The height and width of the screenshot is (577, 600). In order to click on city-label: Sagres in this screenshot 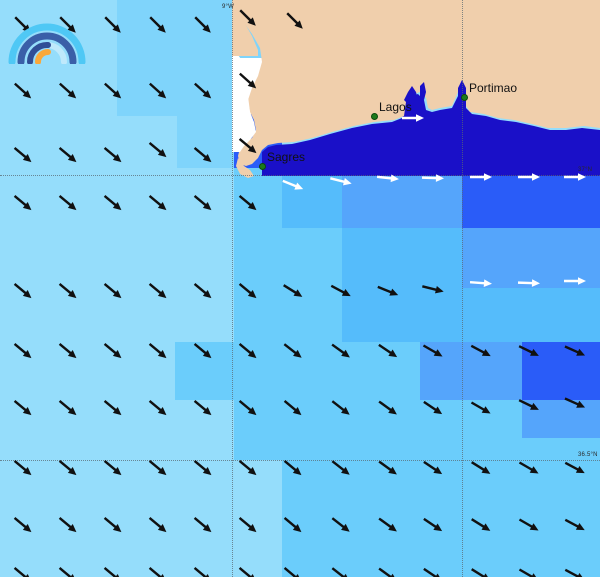, I will do `click(286, 157)`.